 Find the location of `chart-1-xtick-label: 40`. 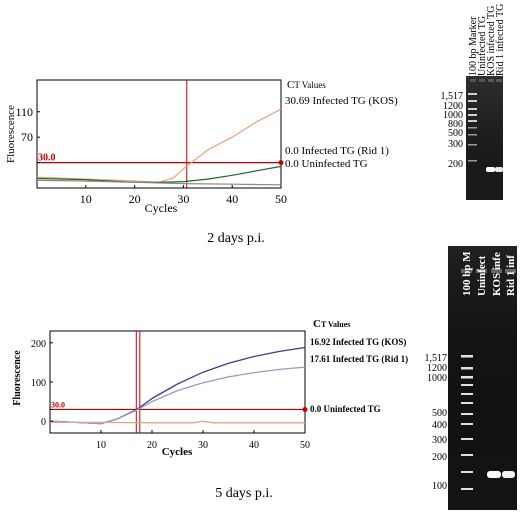

chart-1-xtick-label: 40 is located at coordinates (232, 199).